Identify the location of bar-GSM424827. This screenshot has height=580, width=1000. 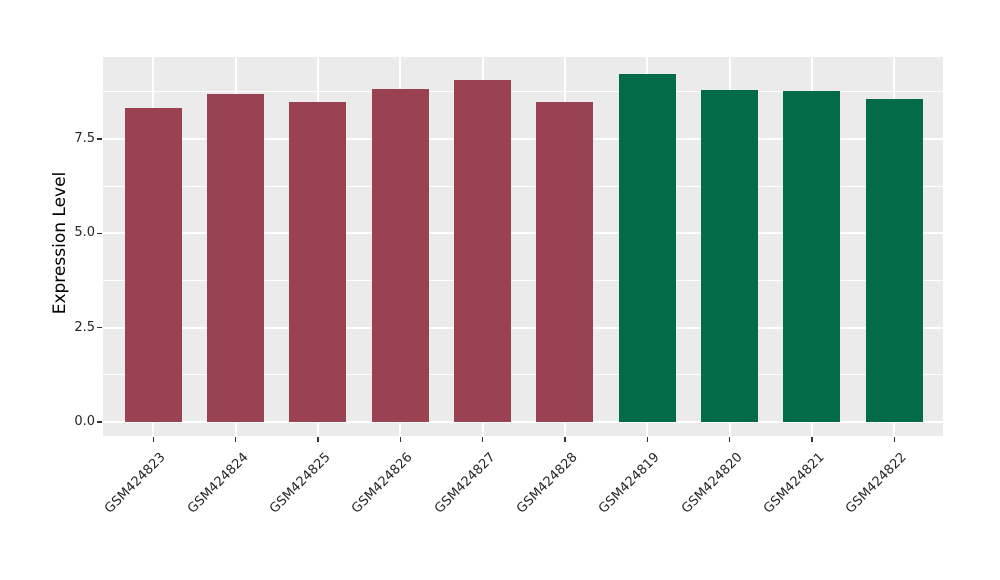
(483, 251).